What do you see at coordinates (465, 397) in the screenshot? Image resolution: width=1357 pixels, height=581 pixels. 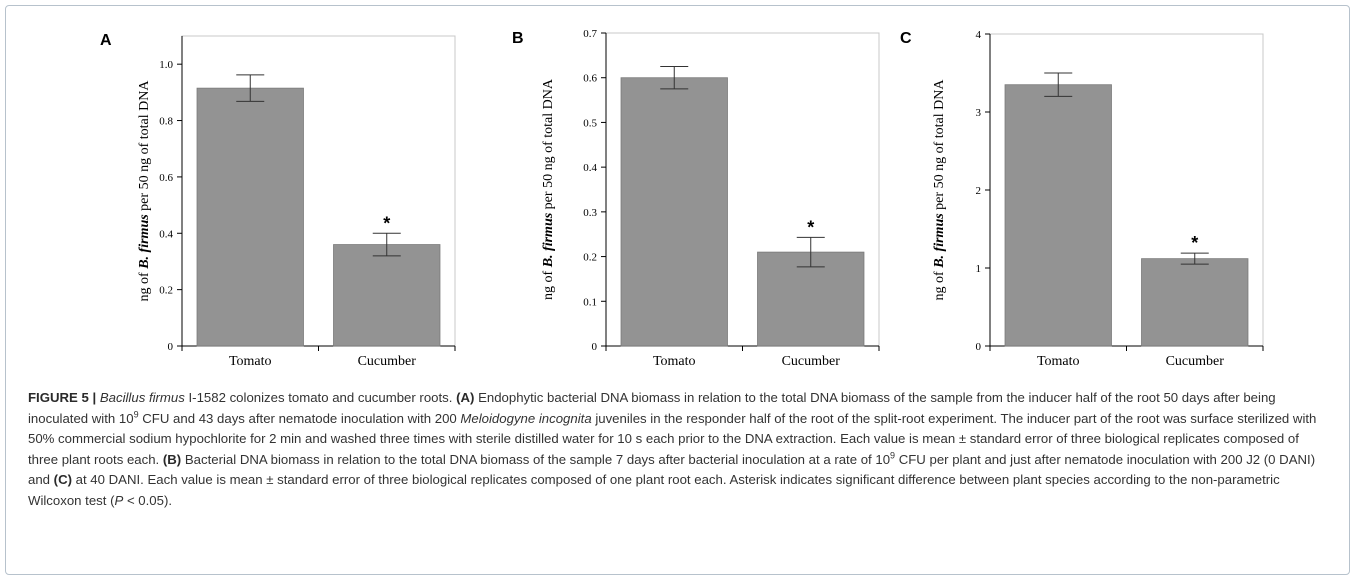 I see `caption-label-a: (A)` at bounding box center [465, 397].